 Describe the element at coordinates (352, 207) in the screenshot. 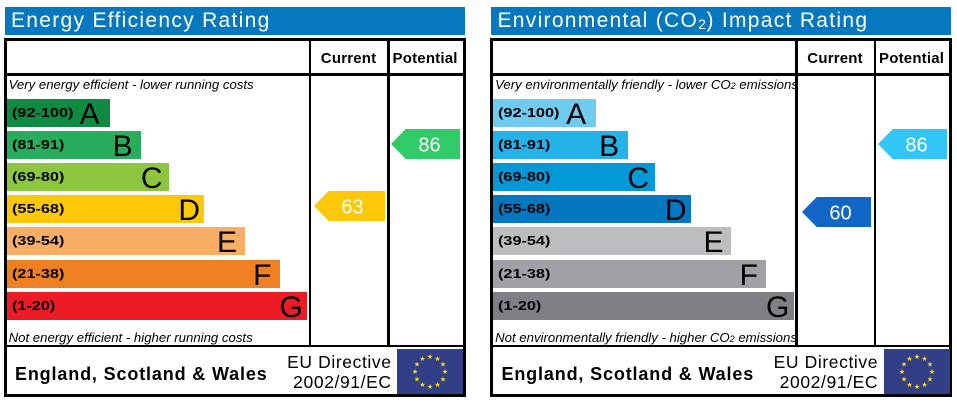

I see `svg-text: 63` at that location.